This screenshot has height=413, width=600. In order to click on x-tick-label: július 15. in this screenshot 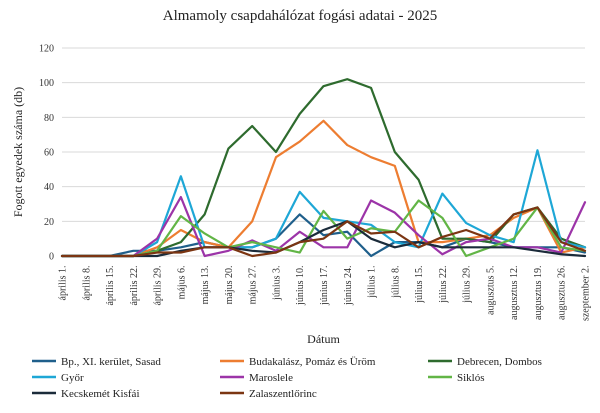, I will do `click(419, 285)`.